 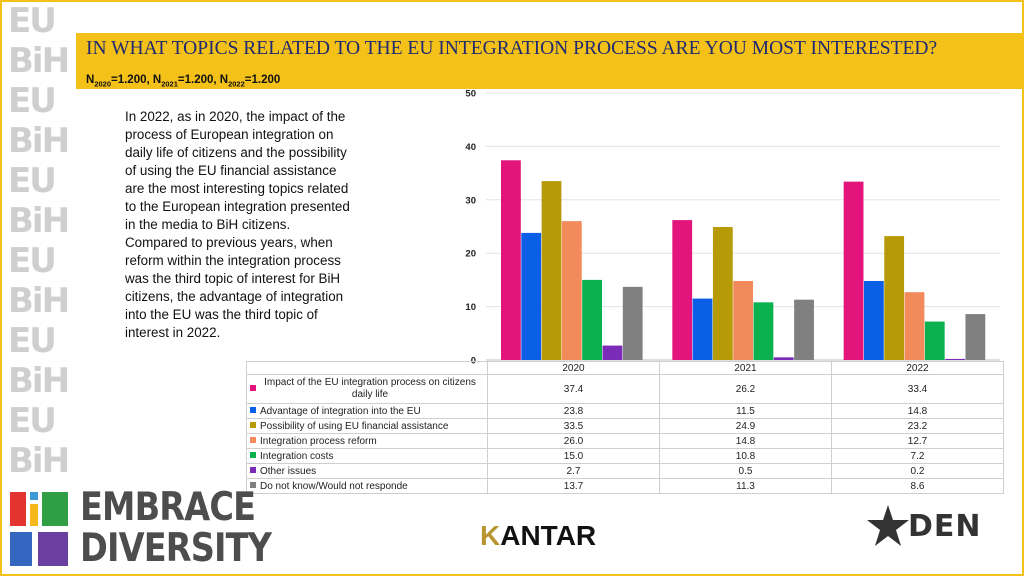 I want to click on series-label: Do not know/Would not responde, so click(x=367, y=486).